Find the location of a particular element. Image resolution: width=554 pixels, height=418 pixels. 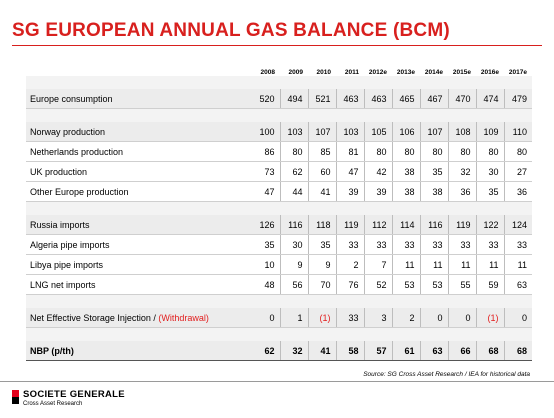

table-row: LNG net imports 48 56 70 76 52 53 53 55 59 63 is located at coordinates (279, 284).